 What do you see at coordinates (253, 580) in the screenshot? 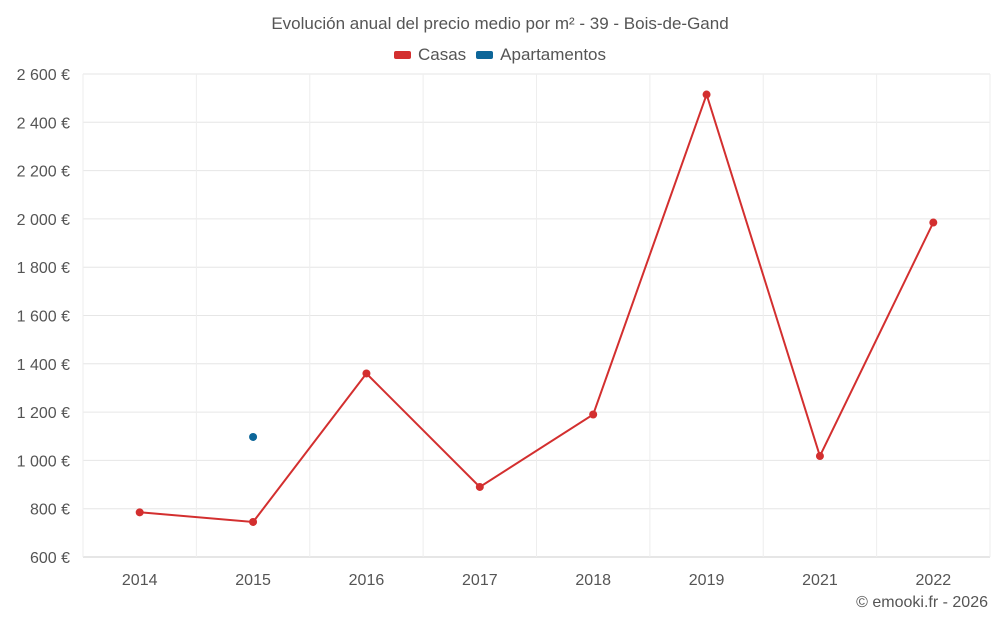
I see `x-tick-label: 2015` at bounding box center [253, 580].